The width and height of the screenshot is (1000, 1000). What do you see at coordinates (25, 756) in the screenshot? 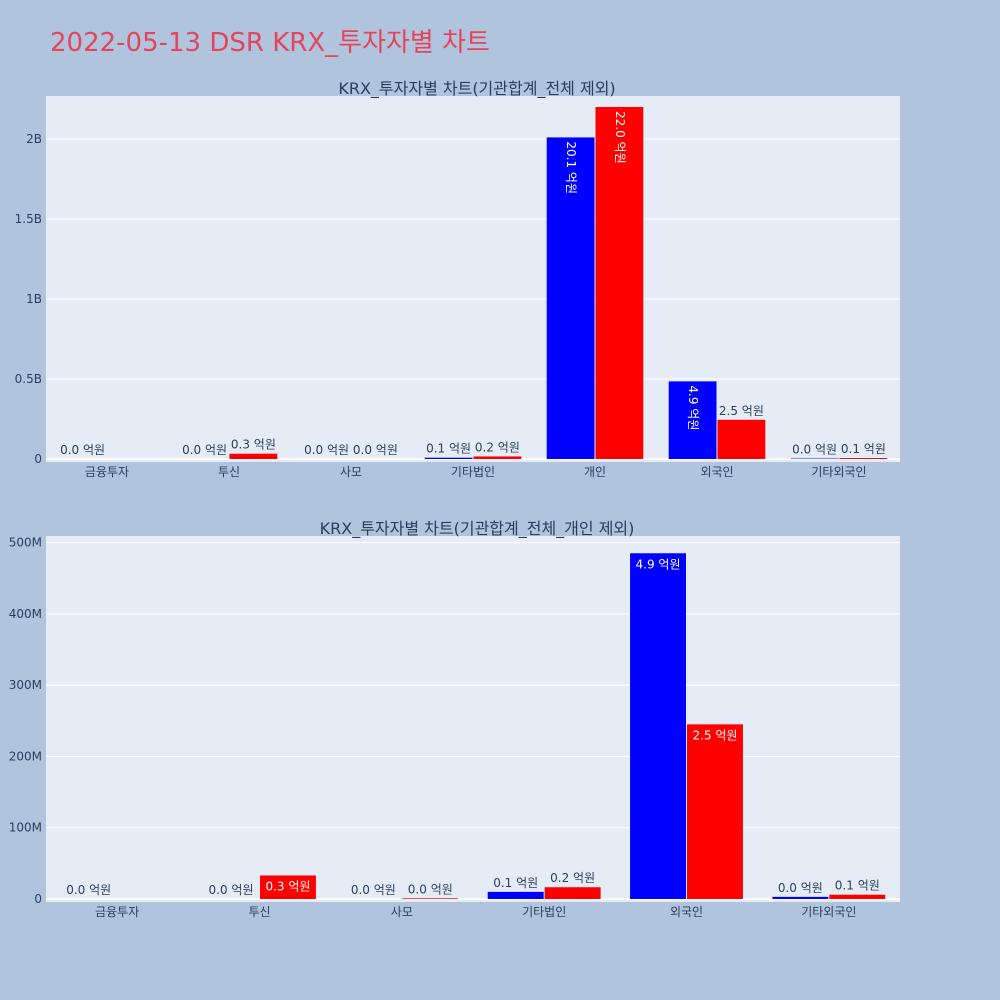
I see `y-tick-label: 200M` at bounding box center [25, 756].